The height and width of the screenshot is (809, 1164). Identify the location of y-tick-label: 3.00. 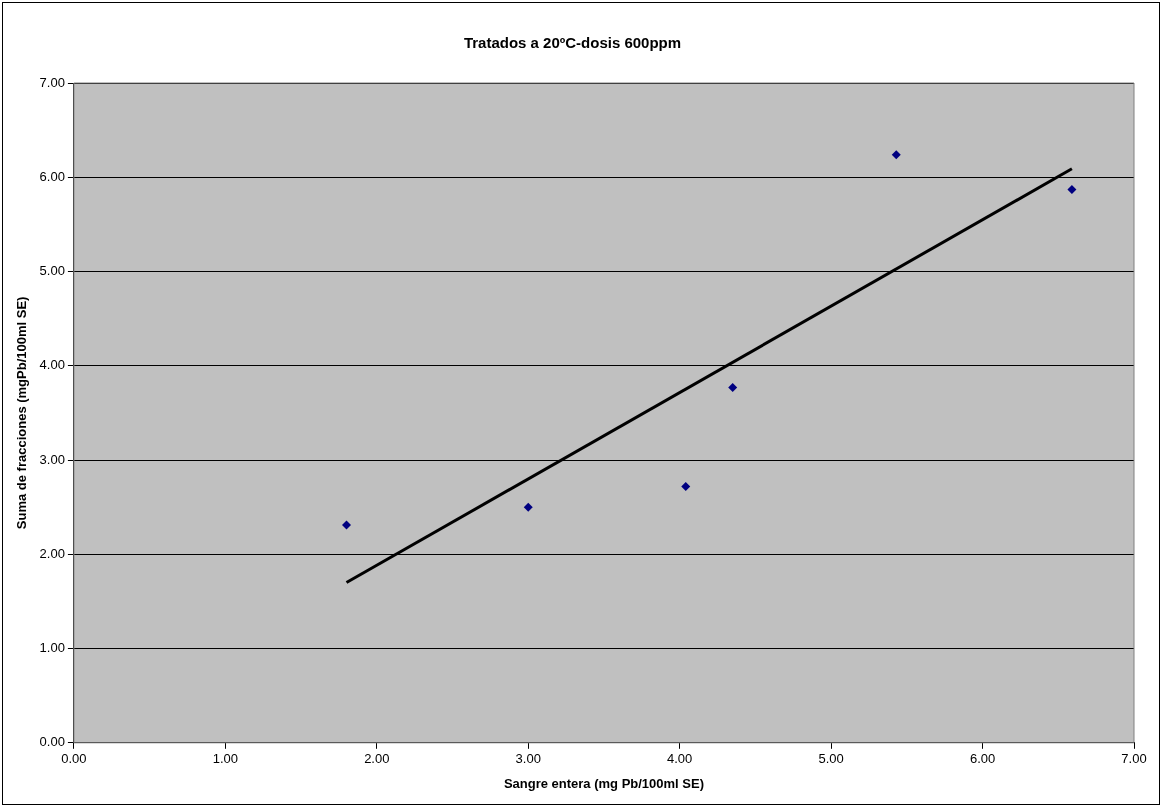
(52, 459).